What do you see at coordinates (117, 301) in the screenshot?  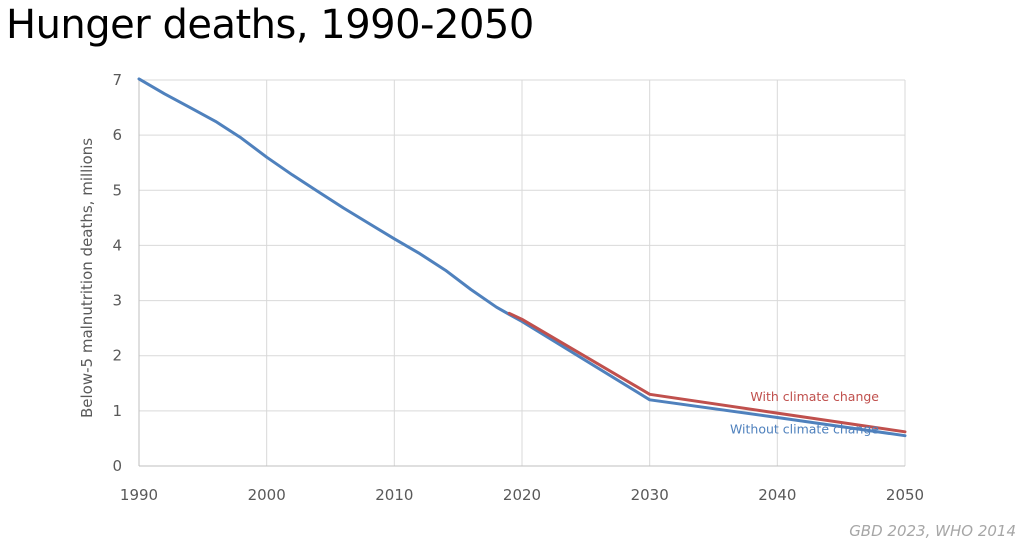 I see `y-tick-label: 3` at bounding box center [117, 301].